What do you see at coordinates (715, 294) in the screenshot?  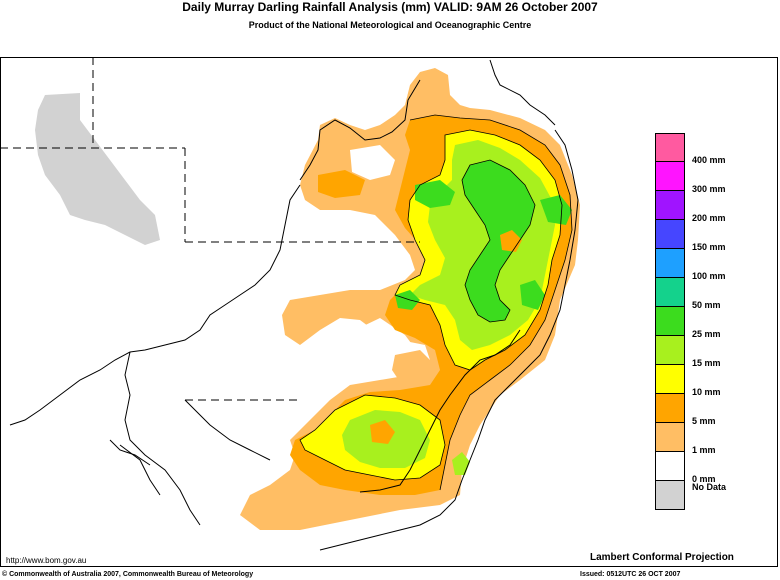 I see `legend-row: 50 mm` at bounding box center [715, 294].